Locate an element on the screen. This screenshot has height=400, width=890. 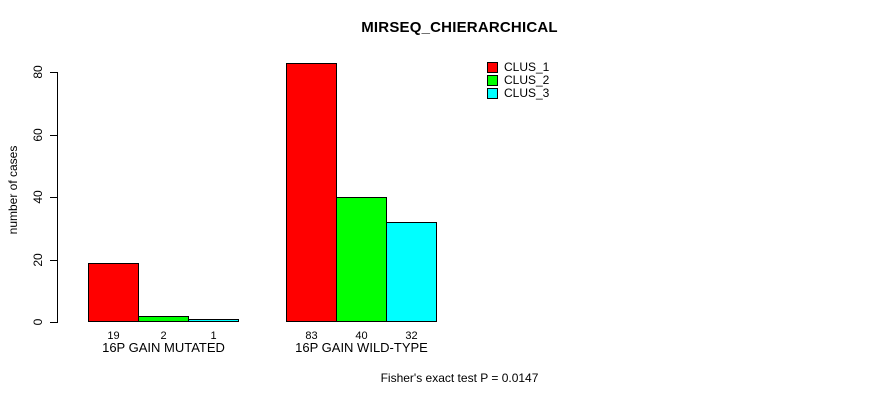
legend: CLUS_1 CLUS_2 CLUS_3 is located at coordinates (518, 80).